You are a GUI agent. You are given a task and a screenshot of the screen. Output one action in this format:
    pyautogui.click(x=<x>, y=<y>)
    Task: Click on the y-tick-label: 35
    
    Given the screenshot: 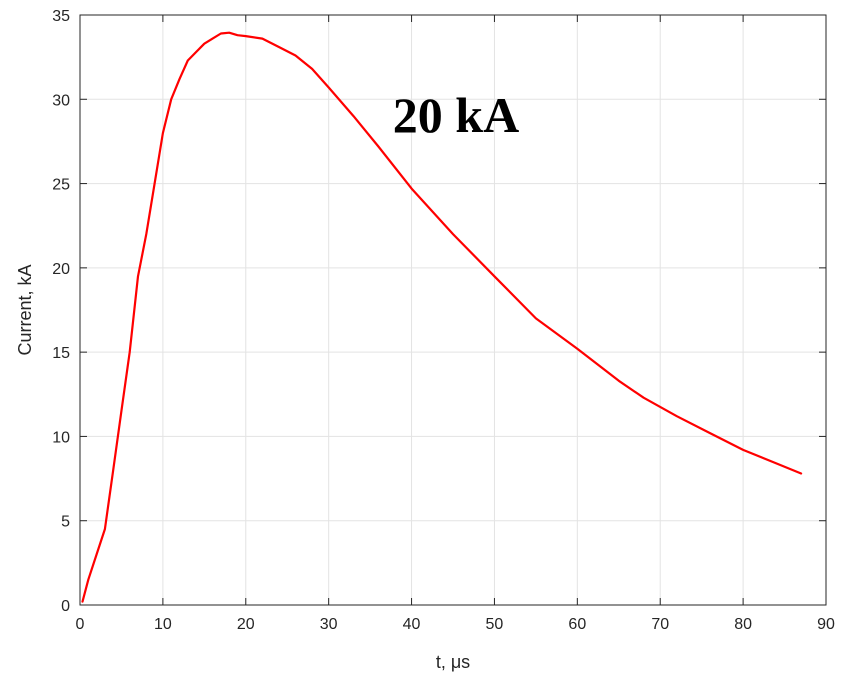 What is the action you would take?
    pyautogui.click(x=61, y=16)
    